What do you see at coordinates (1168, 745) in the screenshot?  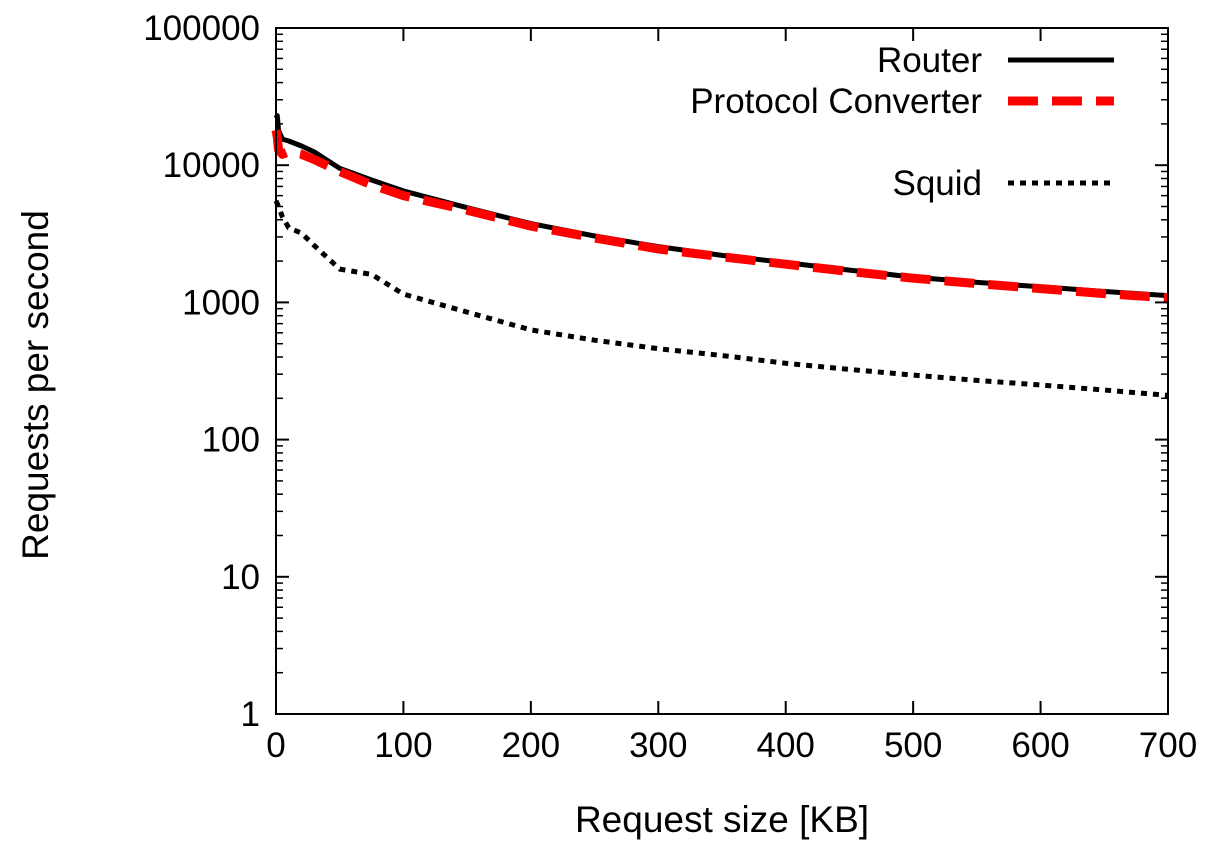 I see `x-tick-label: 700` at bounding box center [1168, 745].